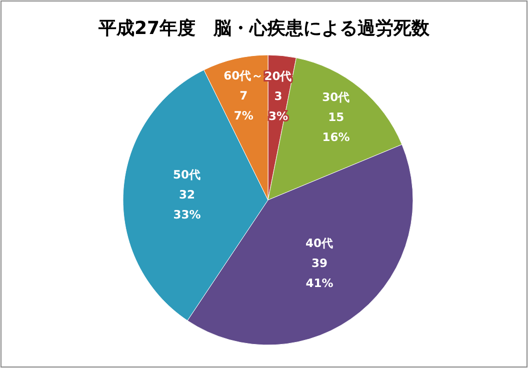  I want to click on data-label: 39 41%, so click(320, 273).